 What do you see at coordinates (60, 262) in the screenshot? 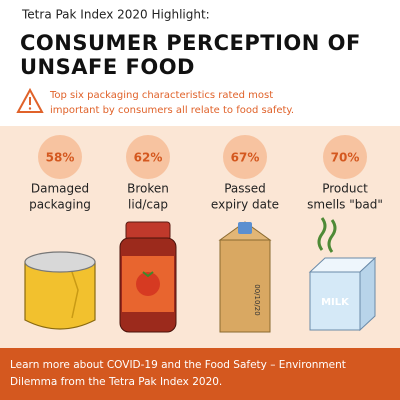
I see `can-lid` at bounding box center [60, 262].